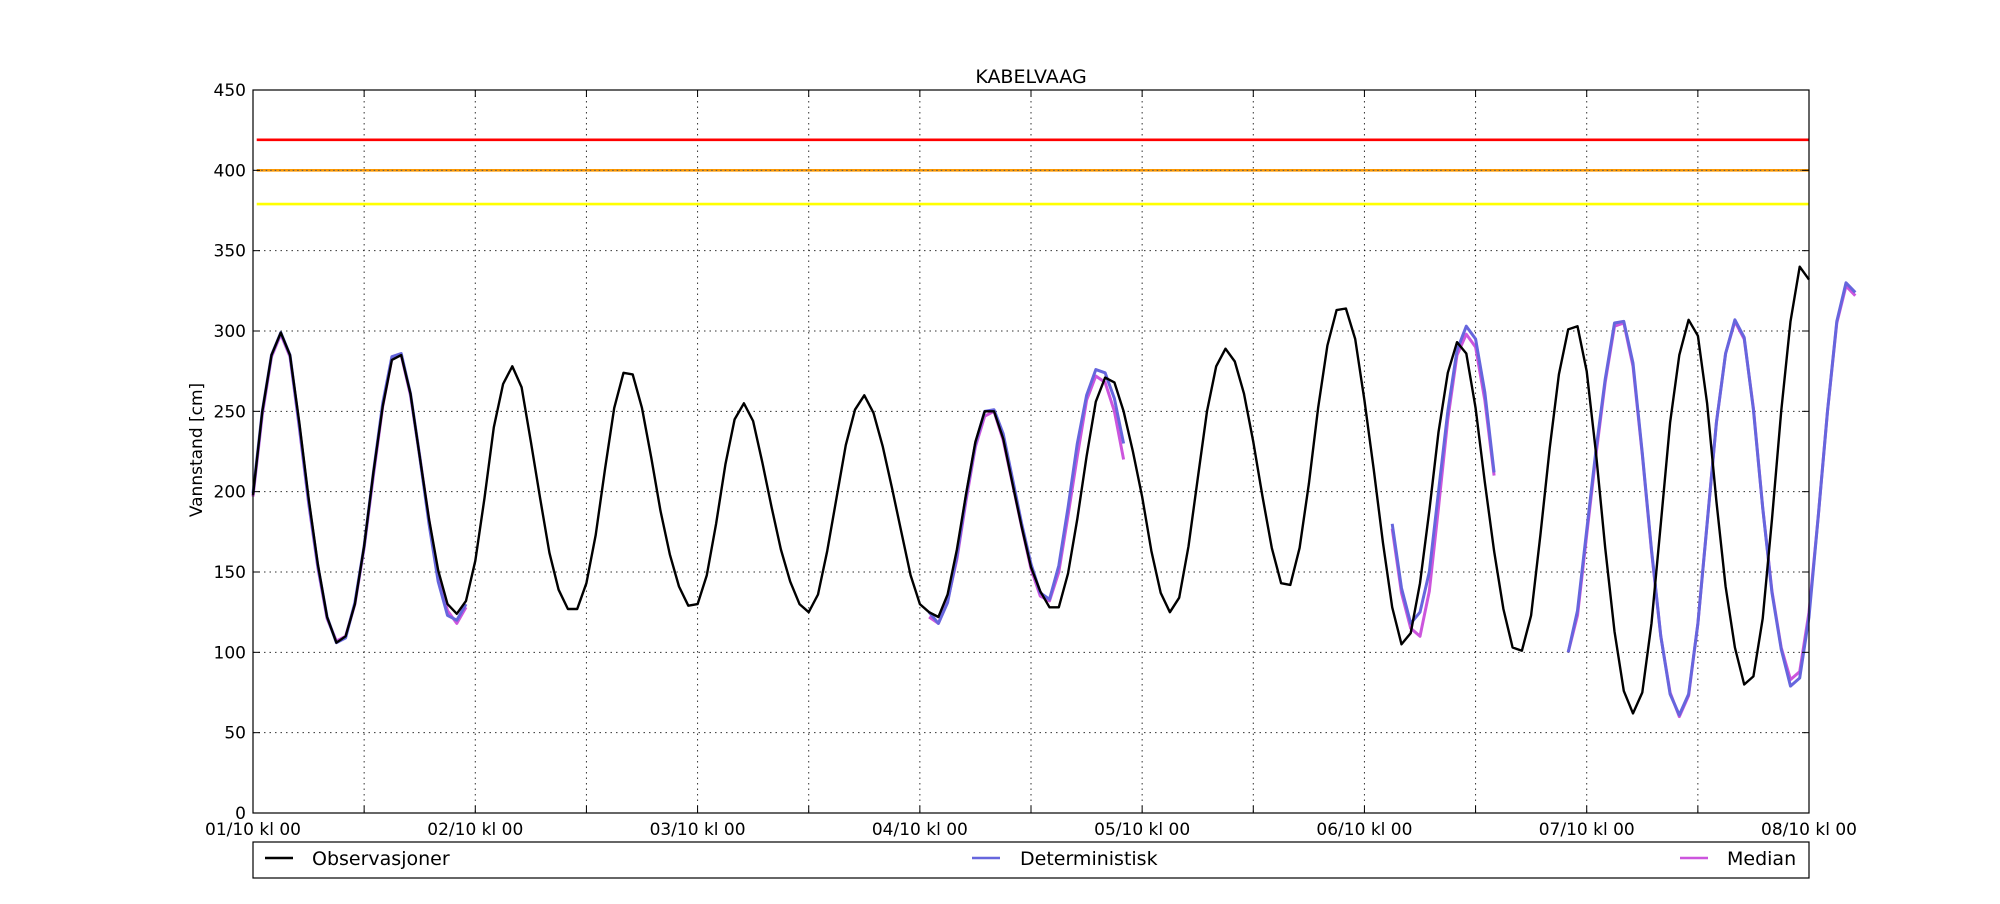 The height and width of the screenshot is (904, 2000). I want to click on legend-label-deterministisk: Deterministisk, so click(1089, 859).